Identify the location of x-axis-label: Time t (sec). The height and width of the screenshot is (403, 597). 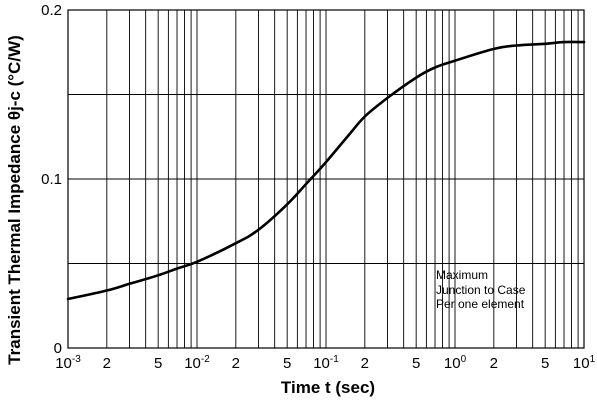
(328, 387).